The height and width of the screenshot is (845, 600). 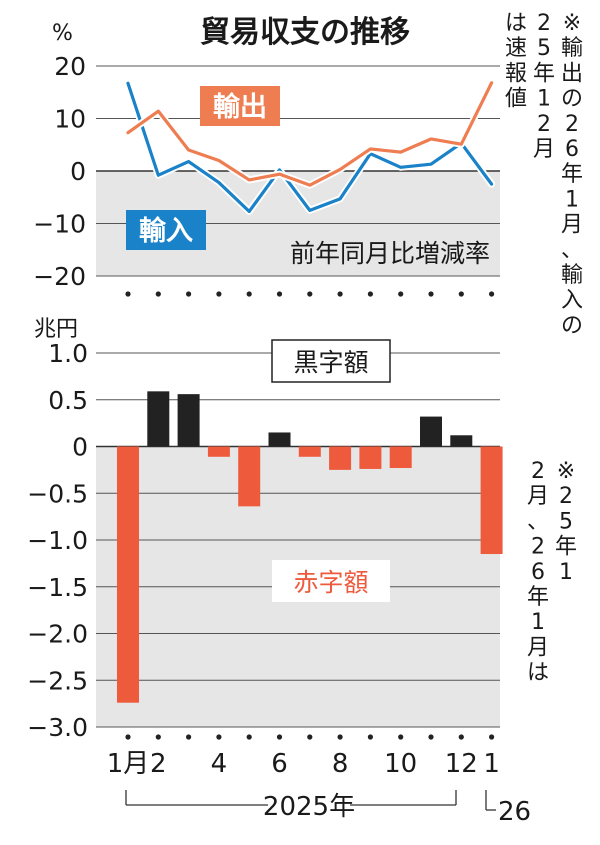 I want to click on export-line, so click(x=310, y=134).